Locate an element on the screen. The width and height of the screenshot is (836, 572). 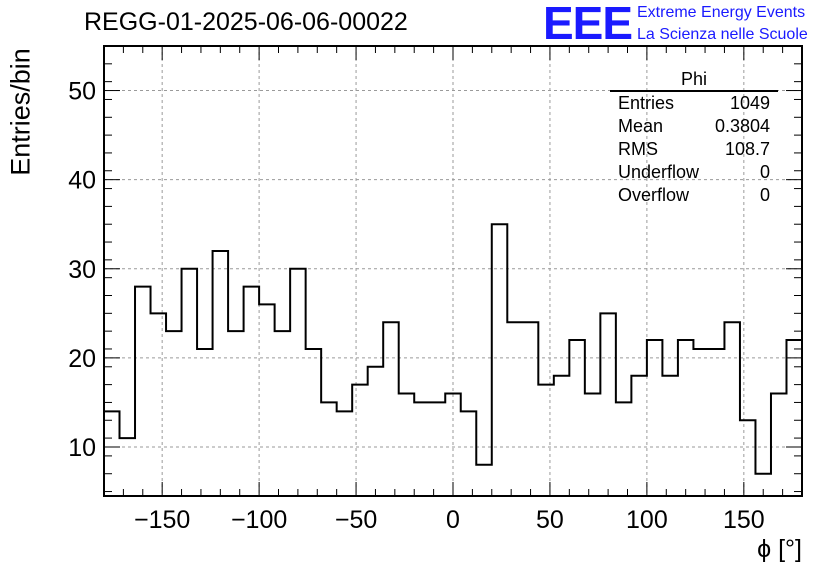
stats-label: RMS is located at coordinates (638, 149).